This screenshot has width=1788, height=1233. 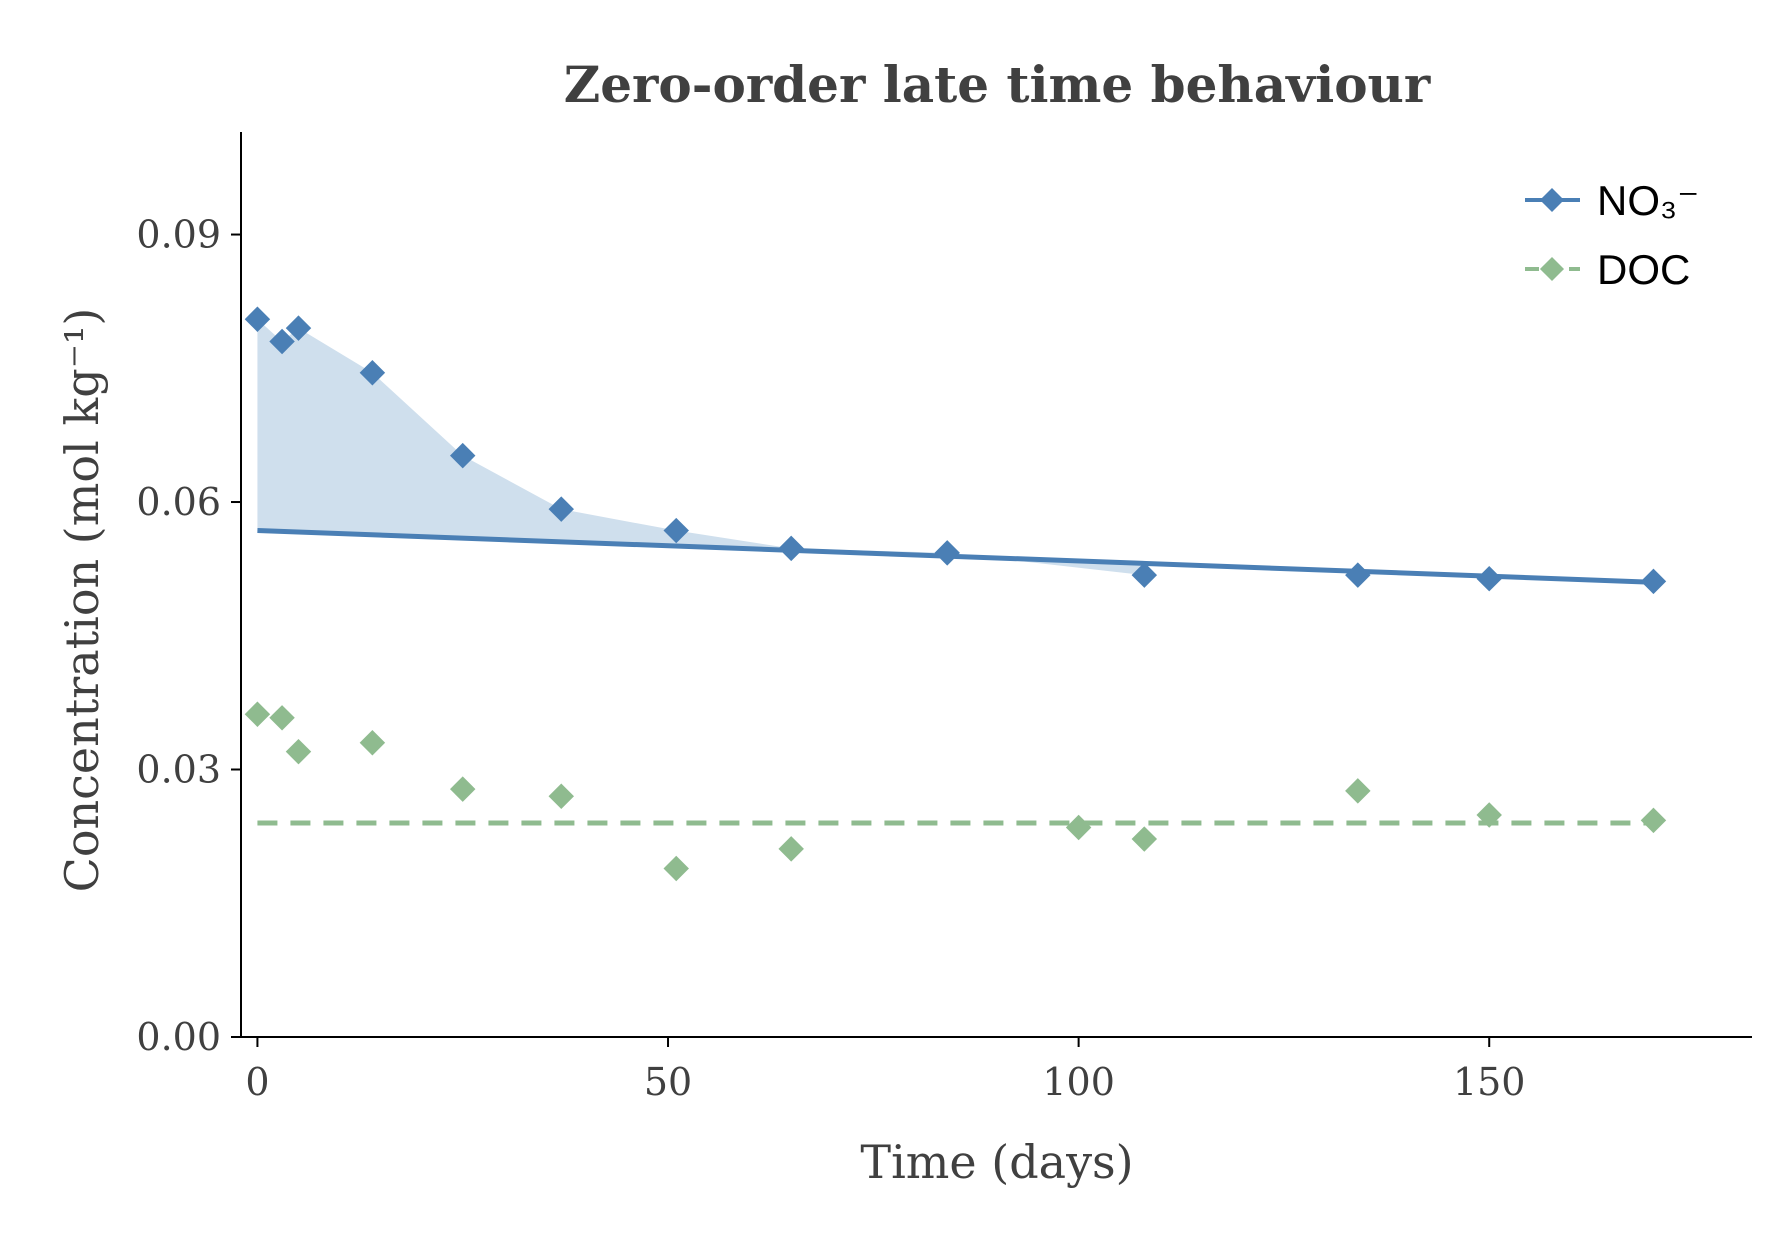 I want to click on legend-item-no3: NO₃⁻, so click(x=1612, y=200).